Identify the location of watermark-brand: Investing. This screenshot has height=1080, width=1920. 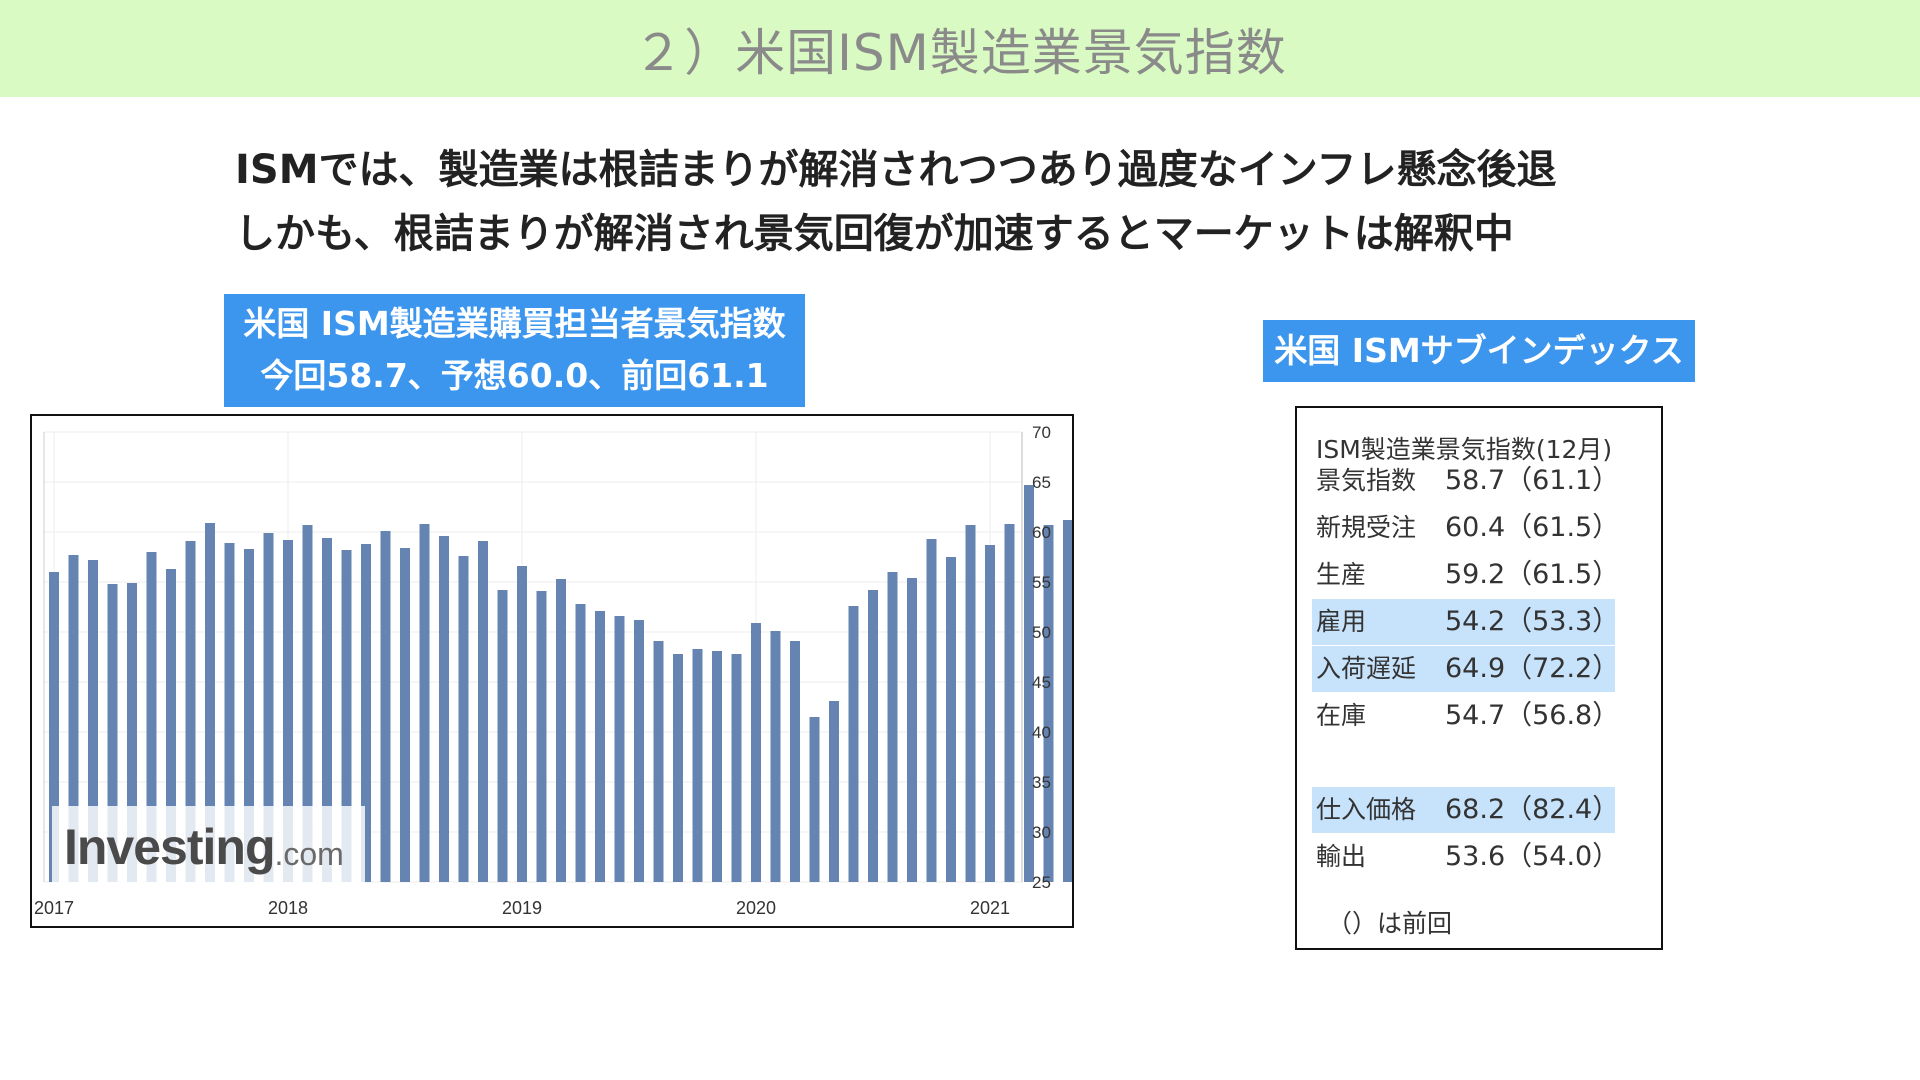
(169, 847).